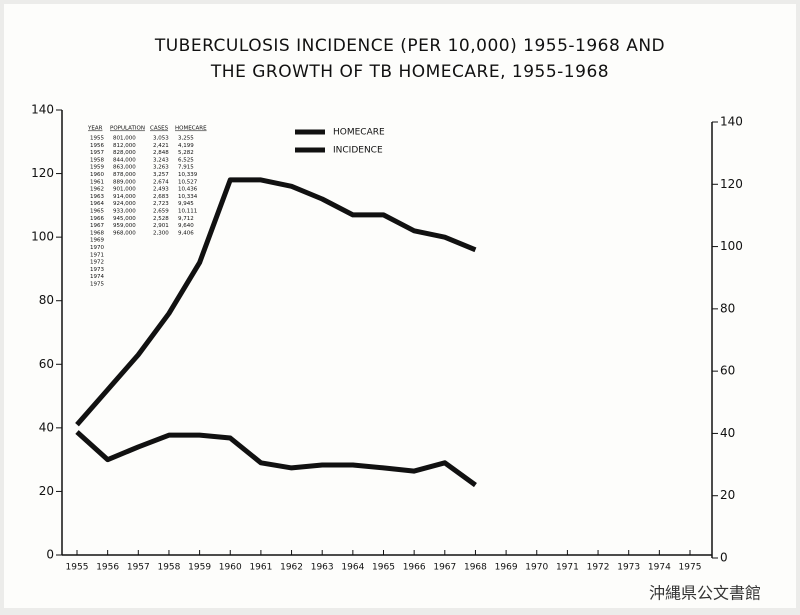 Image resolution: width=800 pixels, height=615 pixels. I want to click on table-cell: 1964, so click(97, 204).